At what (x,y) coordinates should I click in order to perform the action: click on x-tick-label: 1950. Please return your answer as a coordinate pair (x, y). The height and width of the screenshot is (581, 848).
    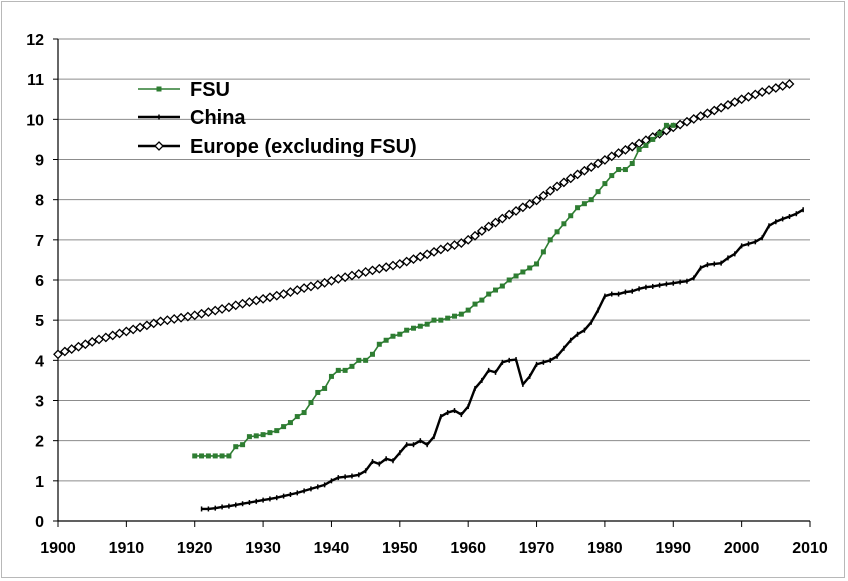
    Looking at the image, I should click on (400, 548).